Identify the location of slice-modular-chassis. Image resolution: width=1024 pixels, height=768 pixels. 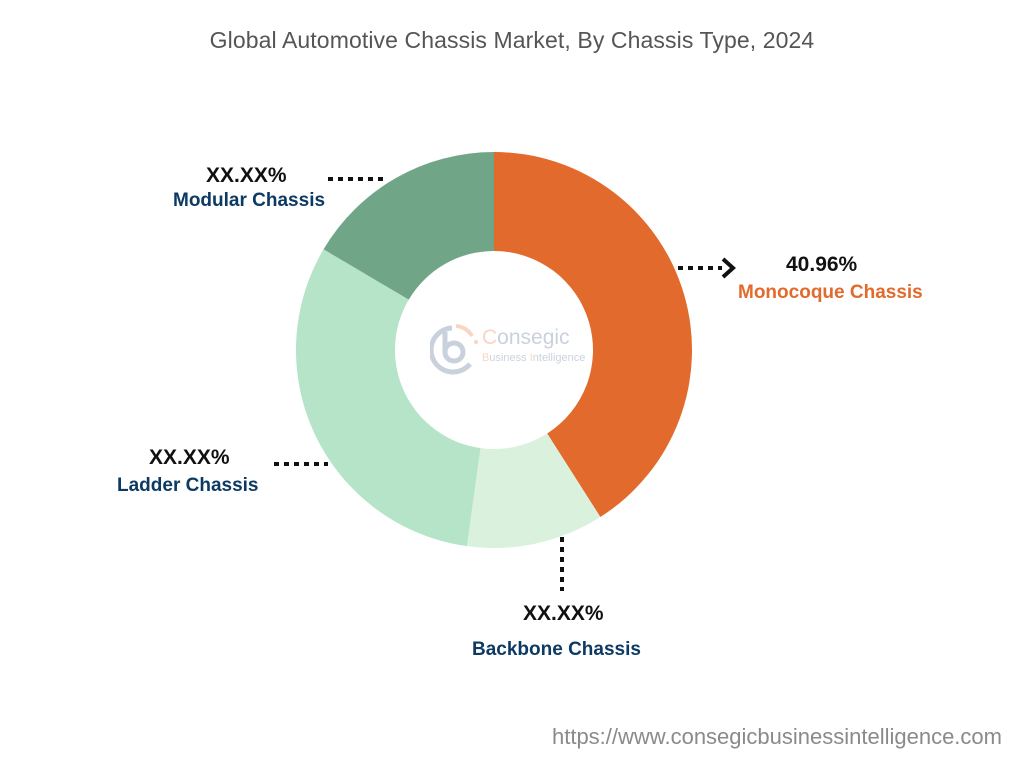
(408, 226).